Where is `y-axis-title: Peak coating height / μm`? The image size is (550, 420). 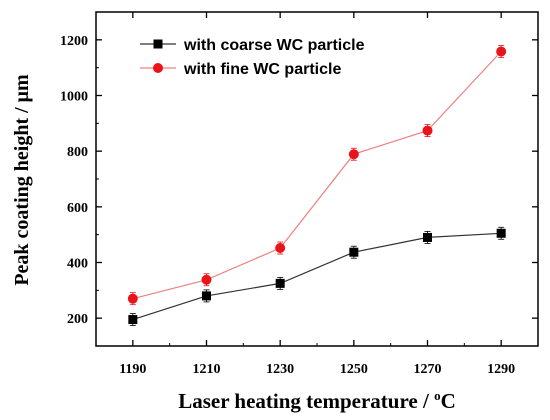 y-axis-title: Peak coating height / μm is located at coordinates (22, 180).